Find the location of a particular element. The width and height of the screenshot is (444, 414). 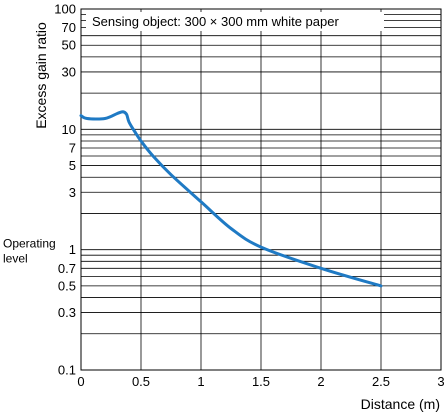

annotation-text: Sensing object: 300 × 300 mm white paper is located at coordinates (215, 21).